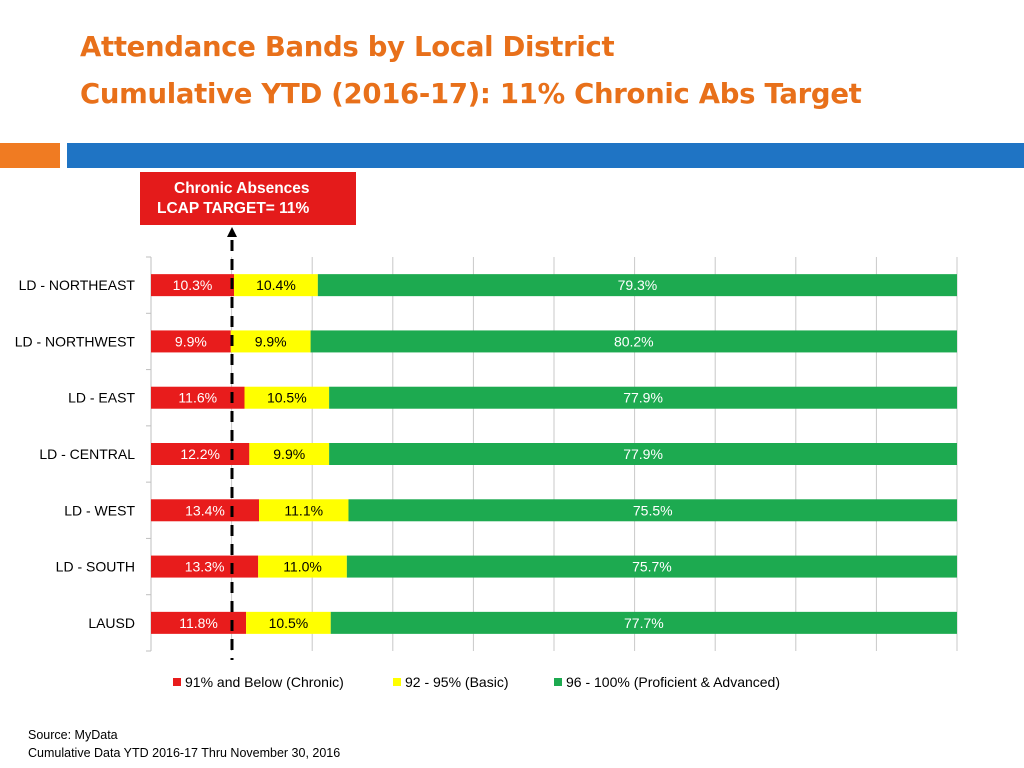 This screenshot has height=768, width=1024. Describe the element at coordinates (205, 567) in the screenshot. I see `data-label: 13.3%` at that location.